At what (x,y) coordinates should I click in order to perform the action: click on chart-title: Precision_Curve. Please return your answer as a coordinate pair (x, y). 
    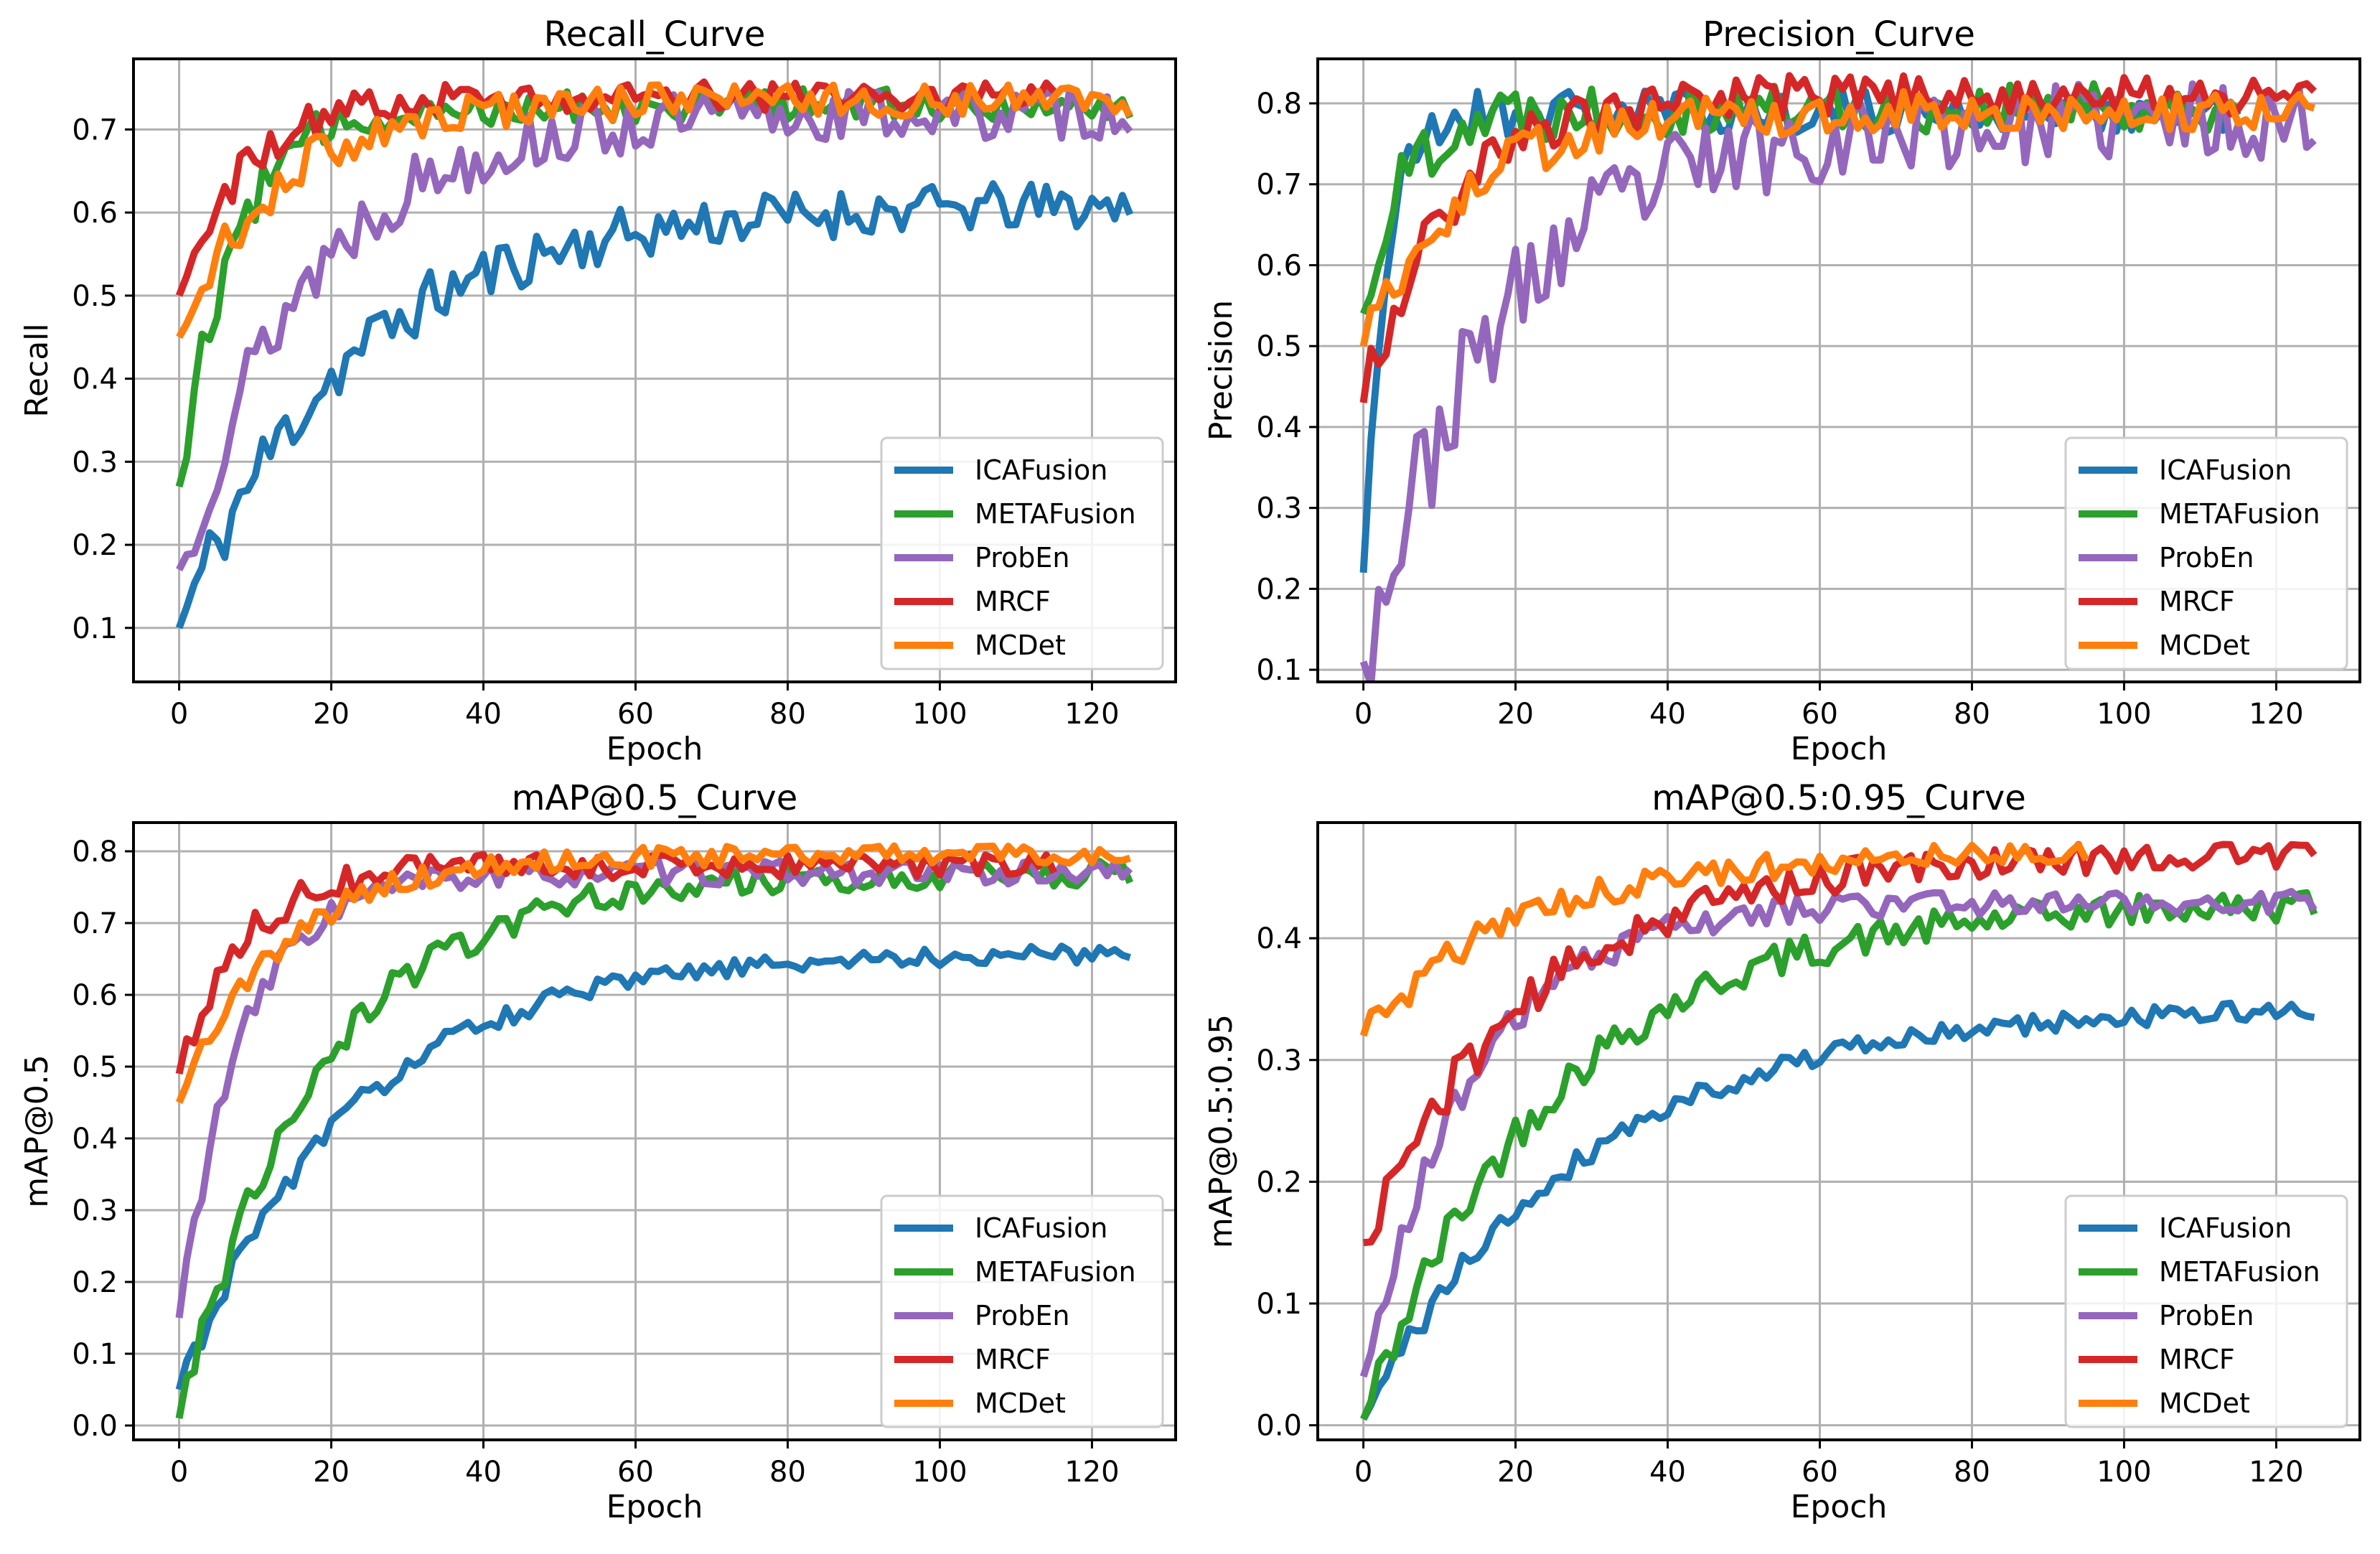
    Looking at the image, I should click on (1838, 34).